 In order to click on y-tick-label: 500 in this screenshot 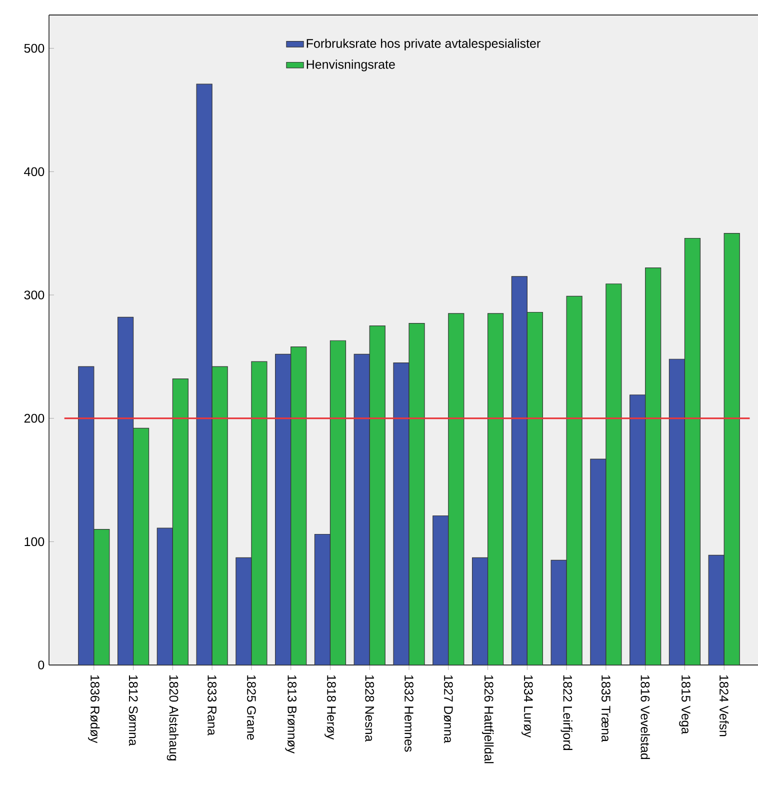, I will do `click(34, 48)`.